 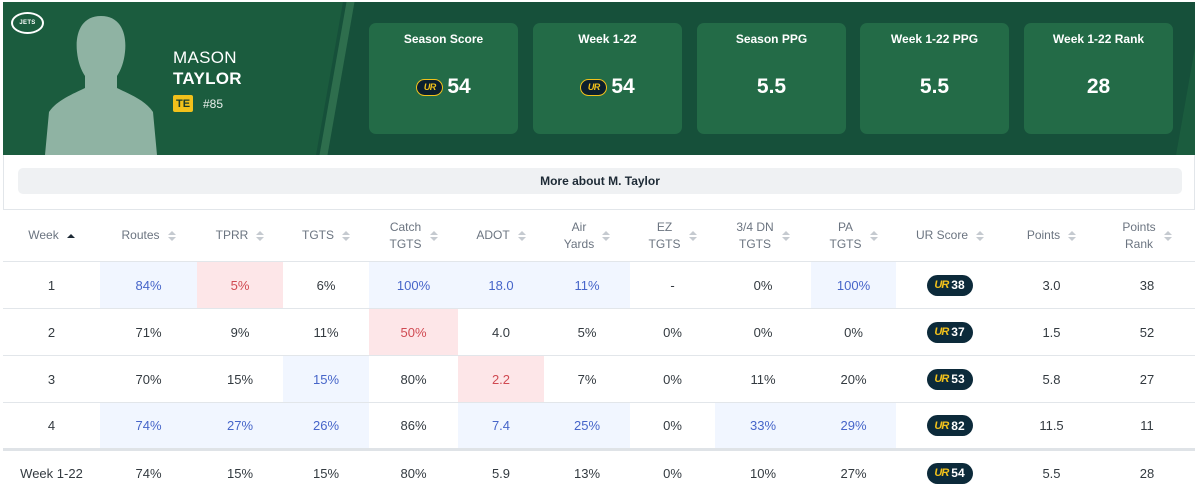 I want to click on table-cell-rank: 52, so click(x=1147, y=332).